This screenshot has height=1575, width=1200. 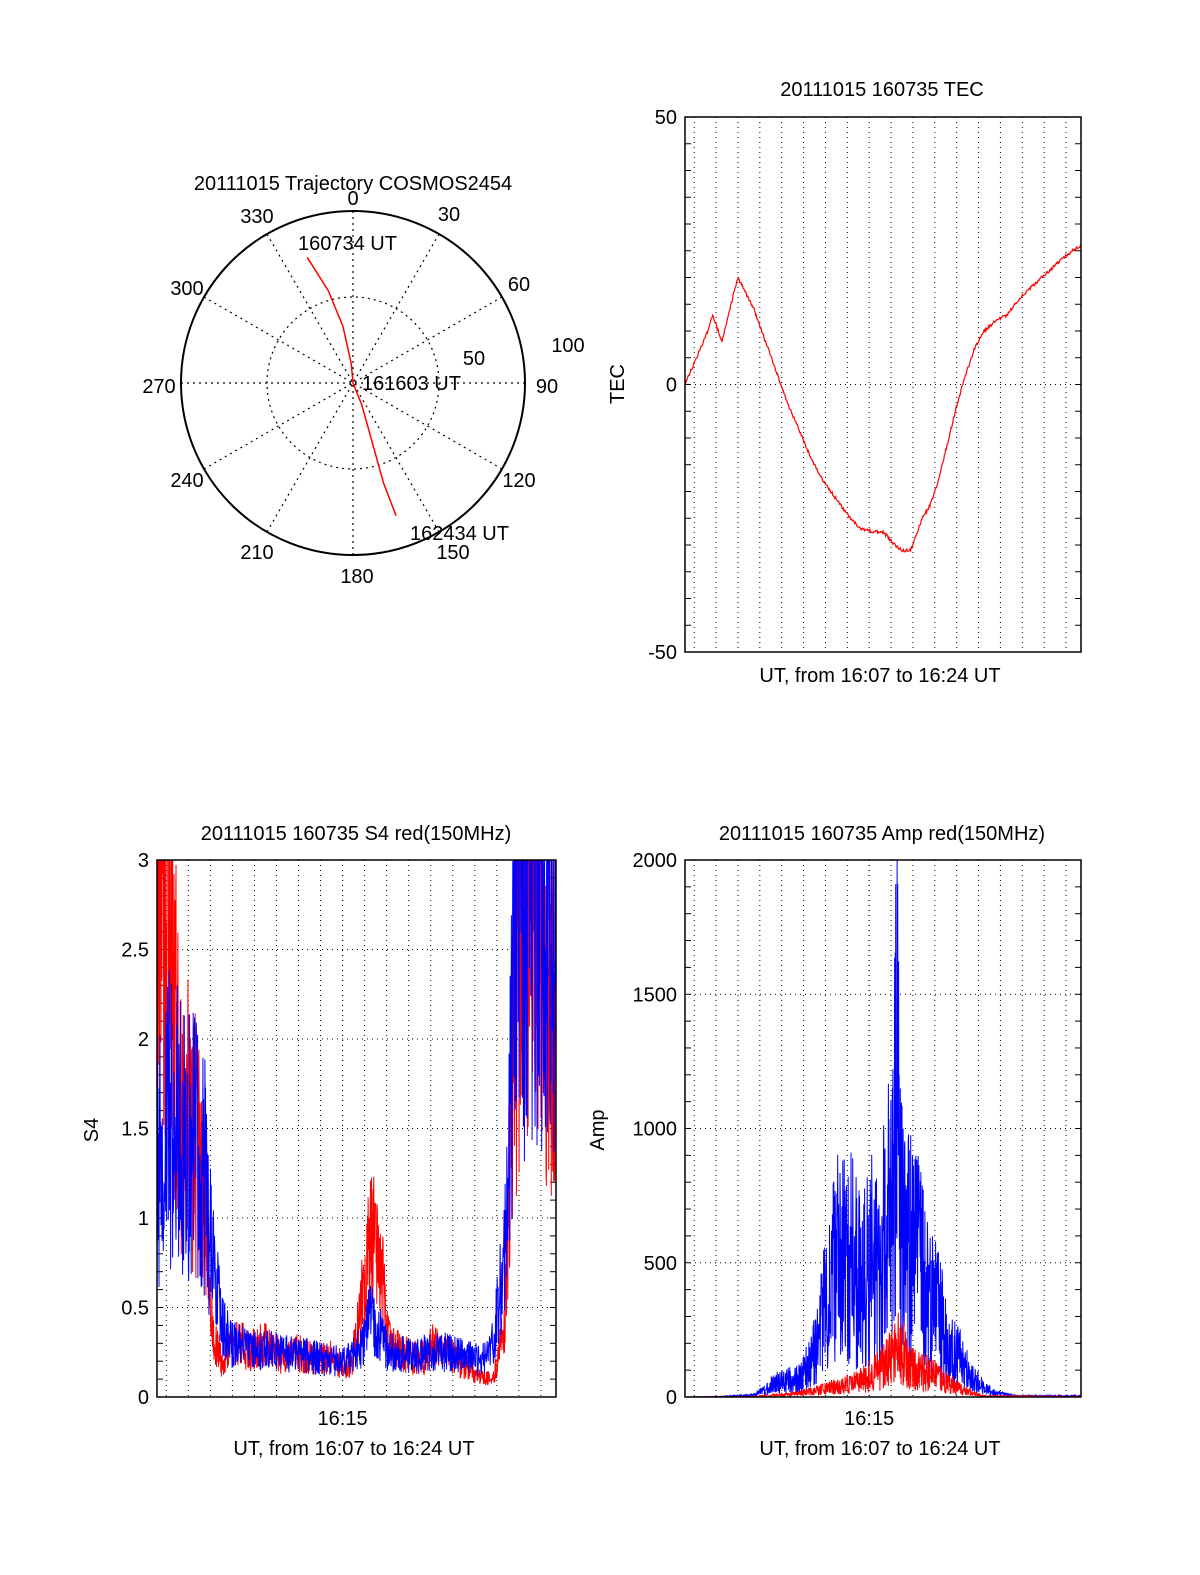 I want to click on azimuth-label: 30, so click(x=449, y=215).